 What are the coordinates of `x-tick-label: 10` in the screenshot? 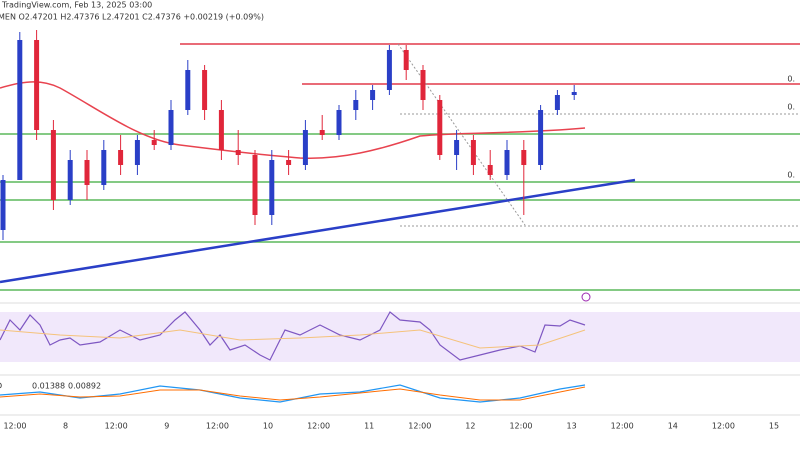 It's located at (268, 426).